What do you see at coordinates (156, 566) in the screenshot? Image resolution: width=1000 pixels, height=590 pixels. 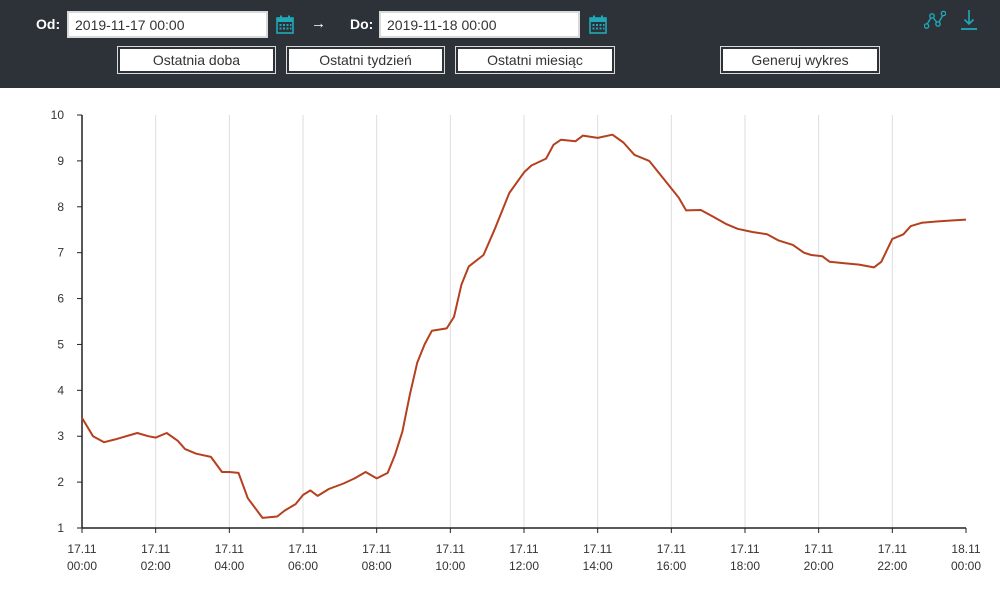 I see `x-tick-time: 02:00` at bounding box center [156, 566].